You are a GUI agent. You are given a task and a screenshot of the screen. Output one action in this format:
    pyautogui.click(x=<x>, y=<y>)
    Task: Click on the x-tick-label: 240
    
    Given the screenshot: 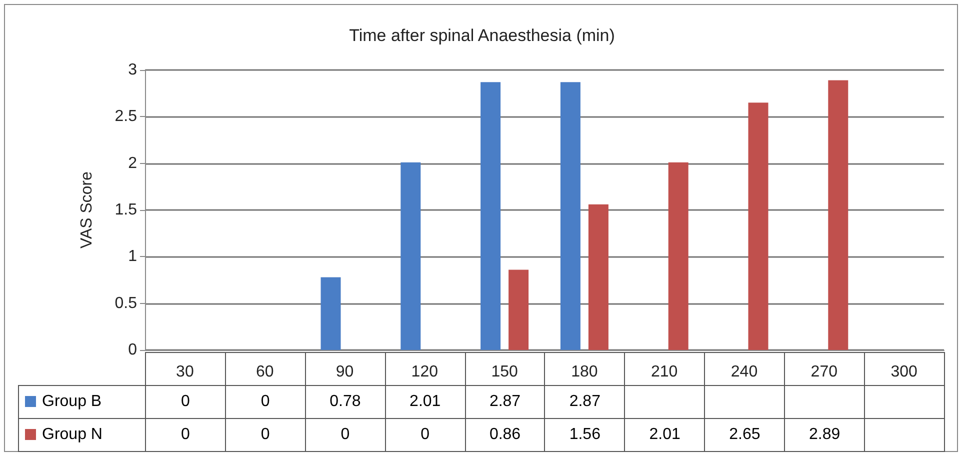 What is the action you would take?
    pyautogui.click(x=744, y=372)
    